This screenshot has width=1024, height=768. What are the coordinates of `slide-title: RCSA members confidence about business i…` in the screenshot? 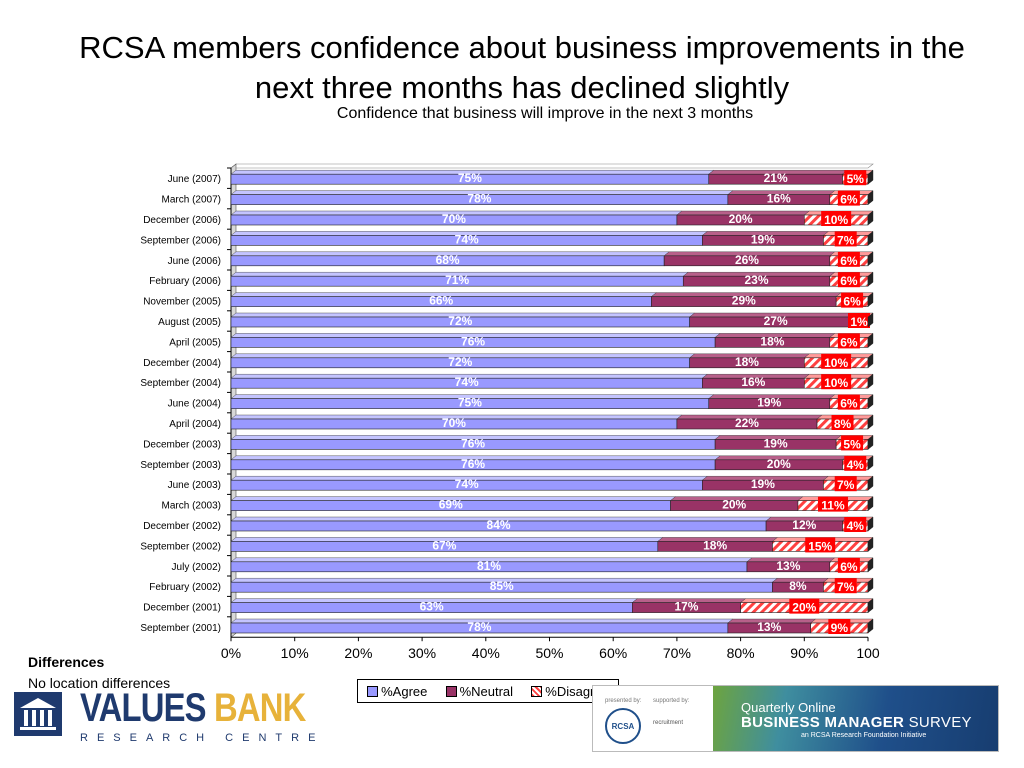 It's located at (512, 68).